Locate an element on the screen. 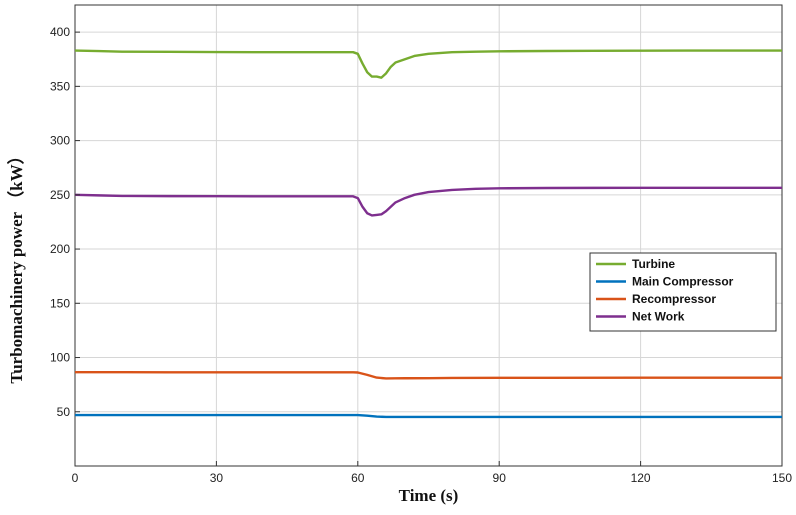  x-tick-label: 0 is located at coordinates (75, 478).